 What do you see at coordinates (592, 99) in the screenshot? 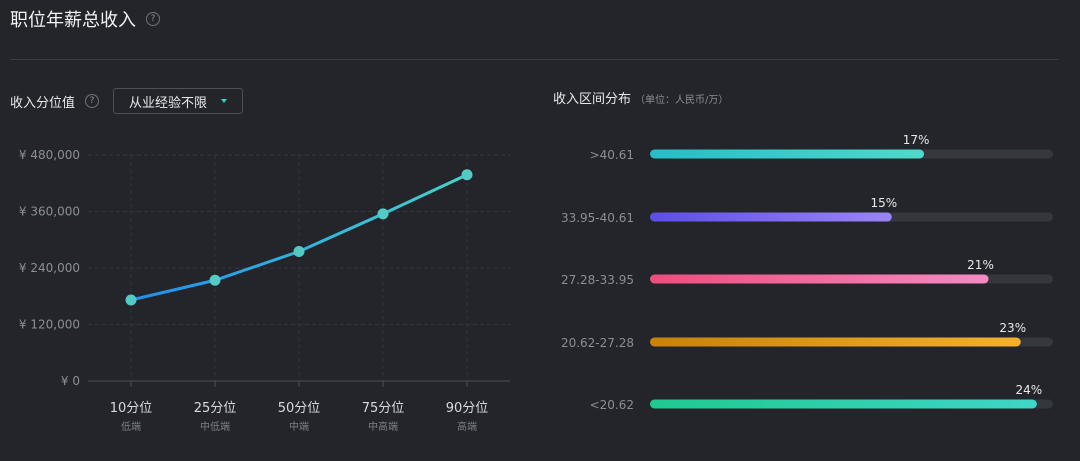
I see `distribution-title: 收入区间分布` at bounding box center [592, 99].